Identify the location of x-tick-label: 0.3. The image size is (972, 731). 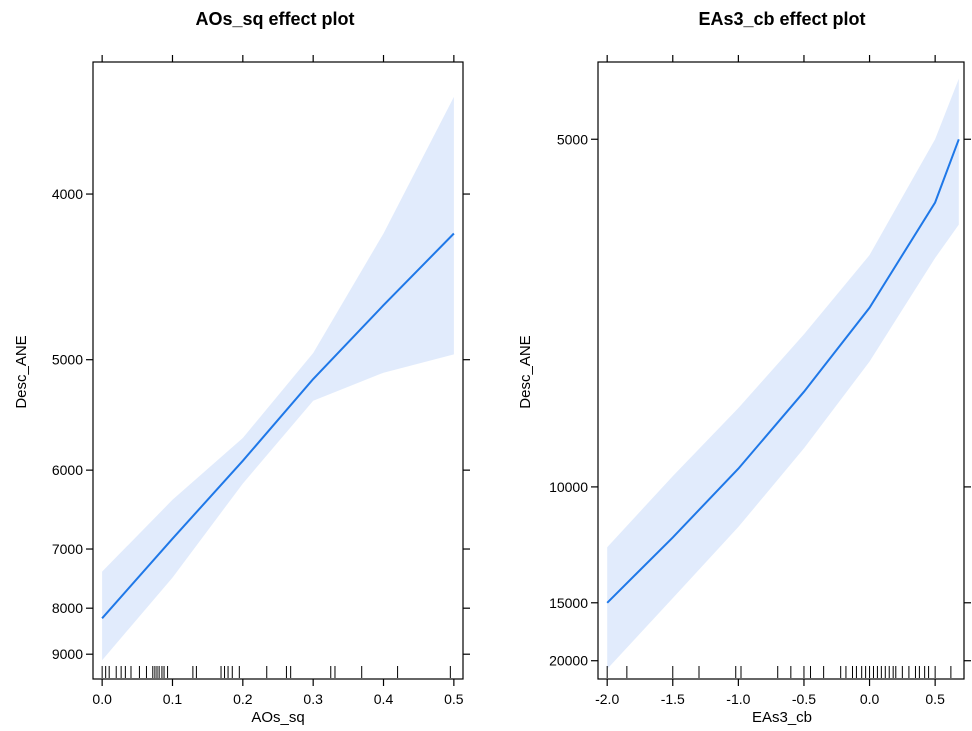
(313, 699).